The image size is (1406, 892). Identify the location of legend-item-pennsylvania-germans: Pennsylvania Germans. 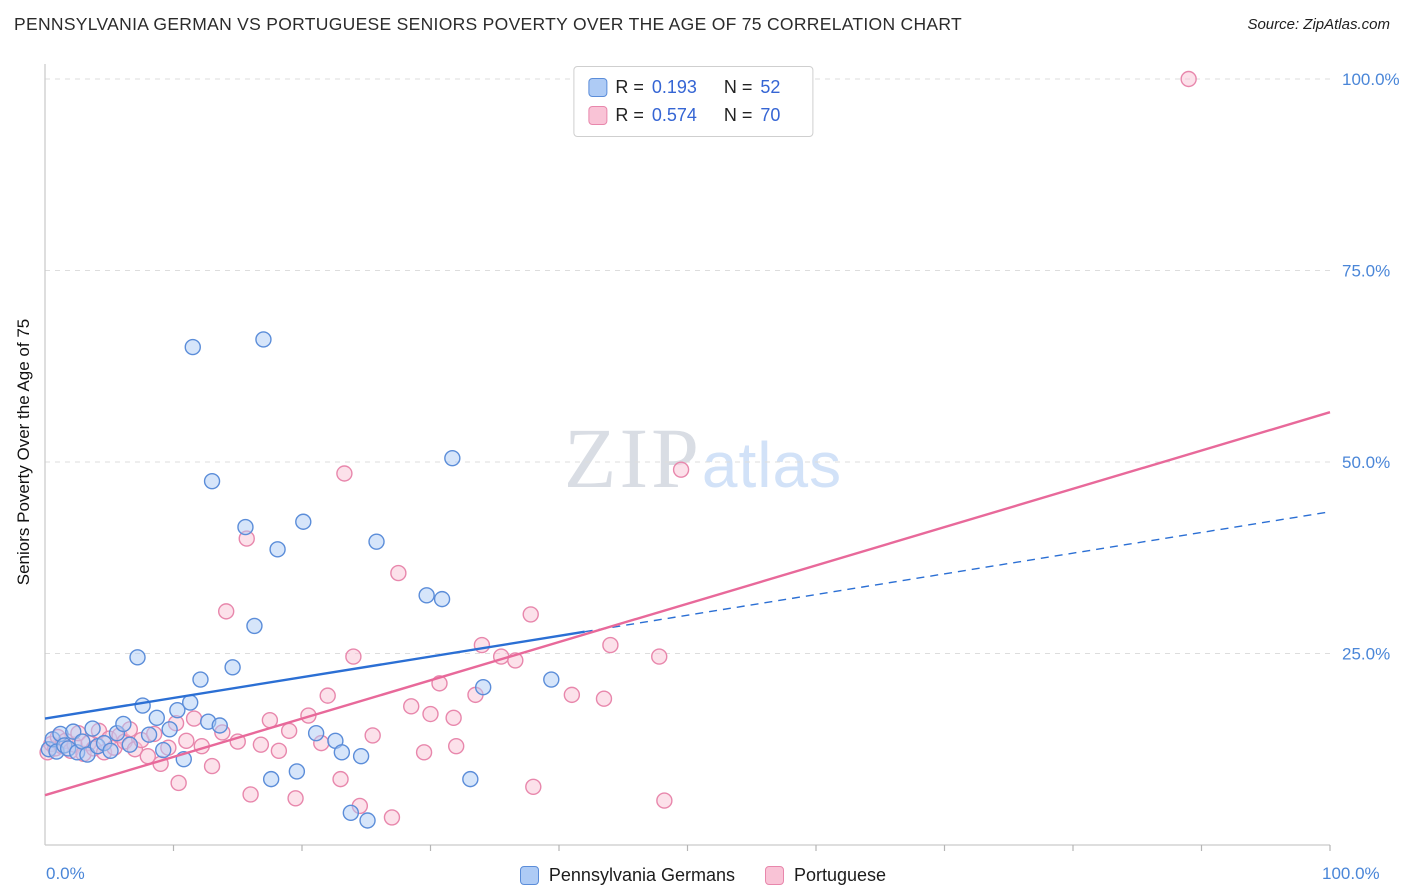
(627, 875).